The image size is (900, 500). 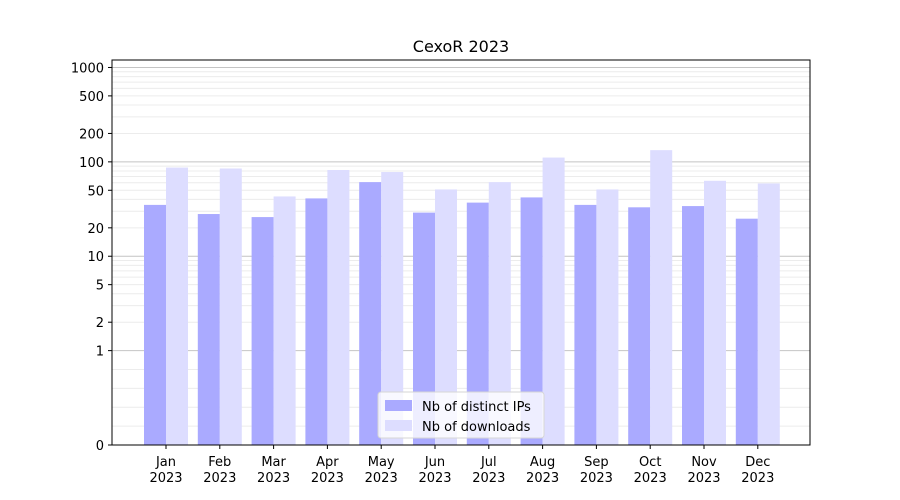 What do you see at coordinates (95, 229) in the screenshot?
I see `y-tick-label: 20` at bounding box center [95, 229].